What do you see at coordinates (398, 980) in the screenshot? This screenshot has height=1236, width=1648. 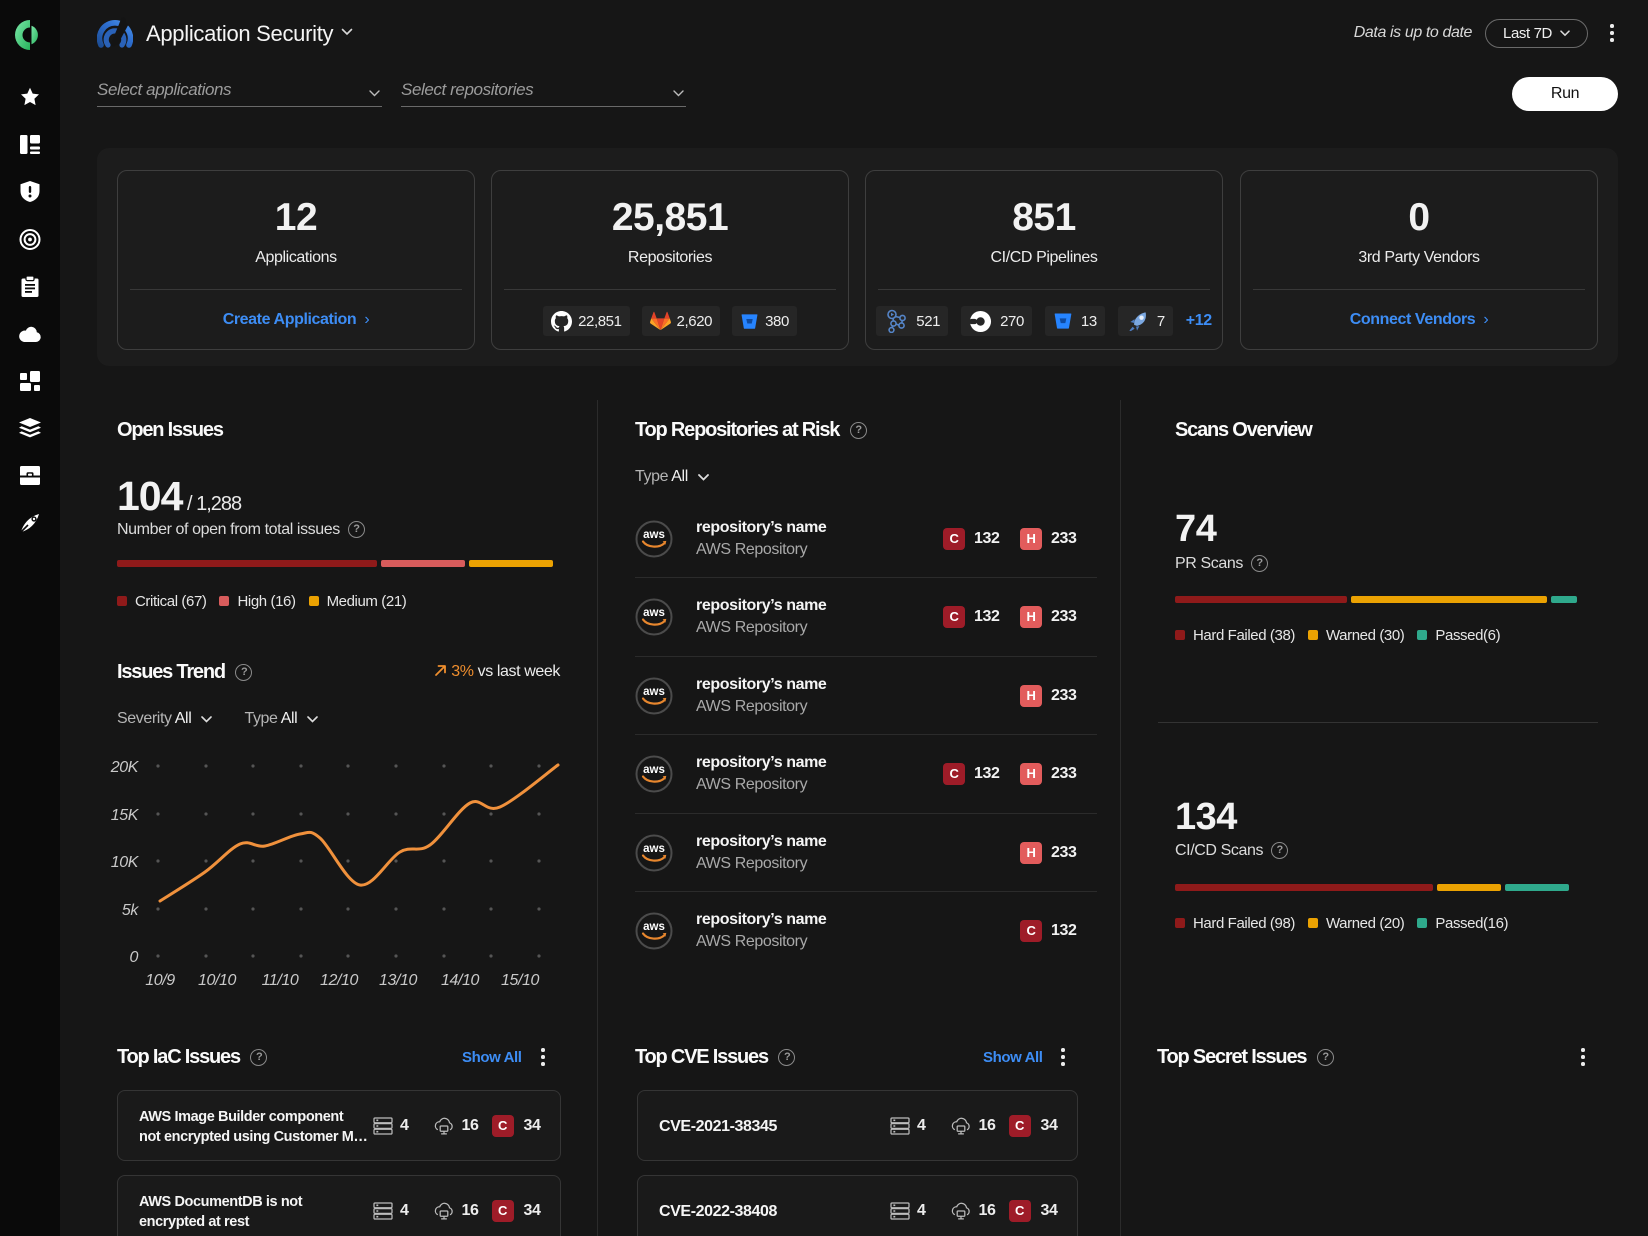 I see `svg-text: 13/10` at bounding box center [398, 980].